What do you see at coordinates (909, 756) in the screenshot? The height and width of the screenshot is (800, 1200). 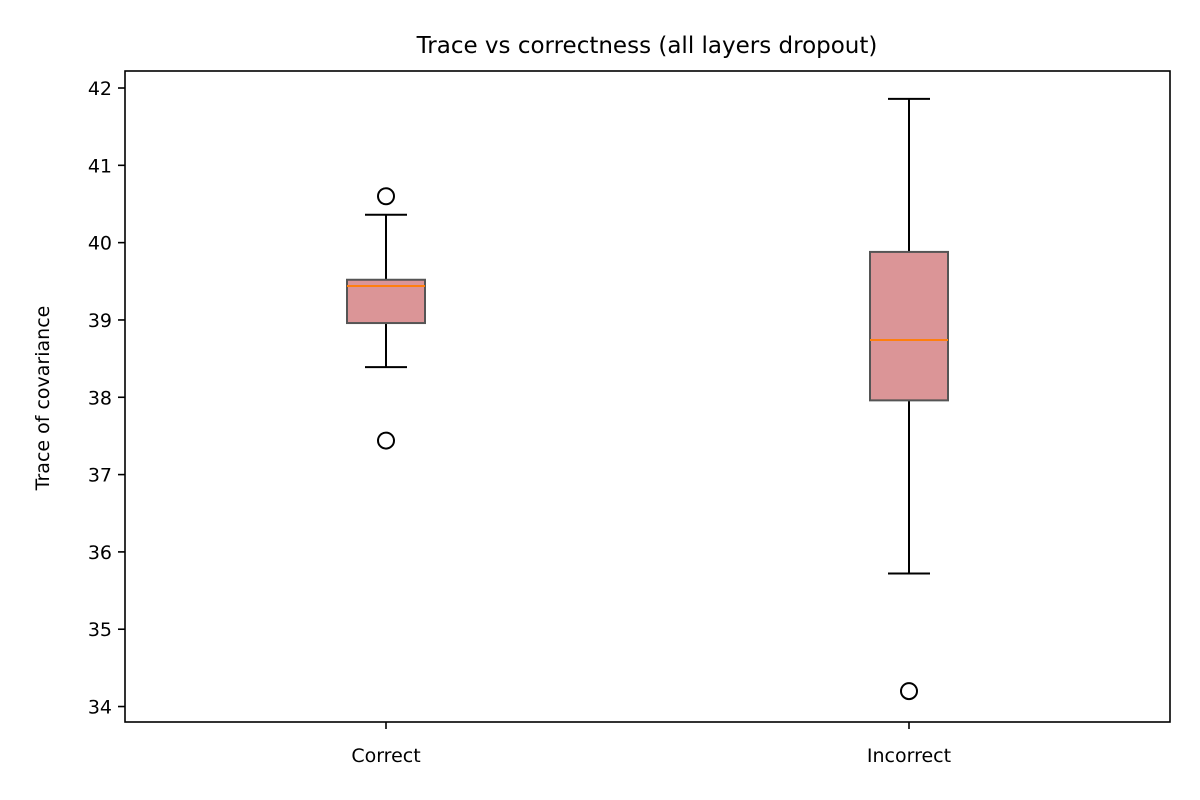 I see `x-tick-label-incorrect: Incorrect` at bounding box center [909, 756].